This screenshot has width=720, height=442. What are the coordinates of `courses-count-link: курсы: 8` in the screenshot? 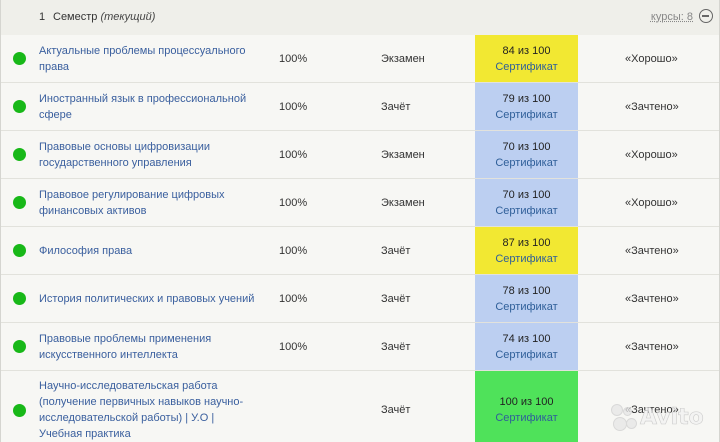 It's located at (671, 17).